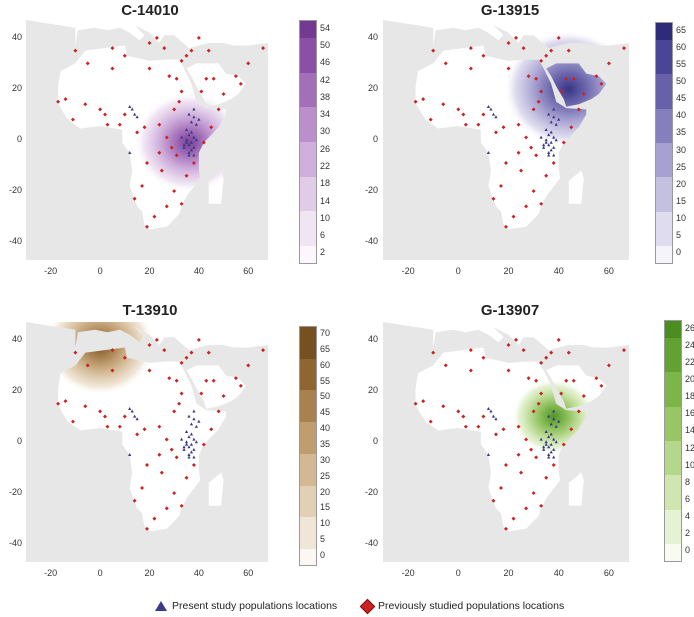 This screenshot has height=617, width=694. I want to click on colorbar-tick-label: 22, so click(689, 361).